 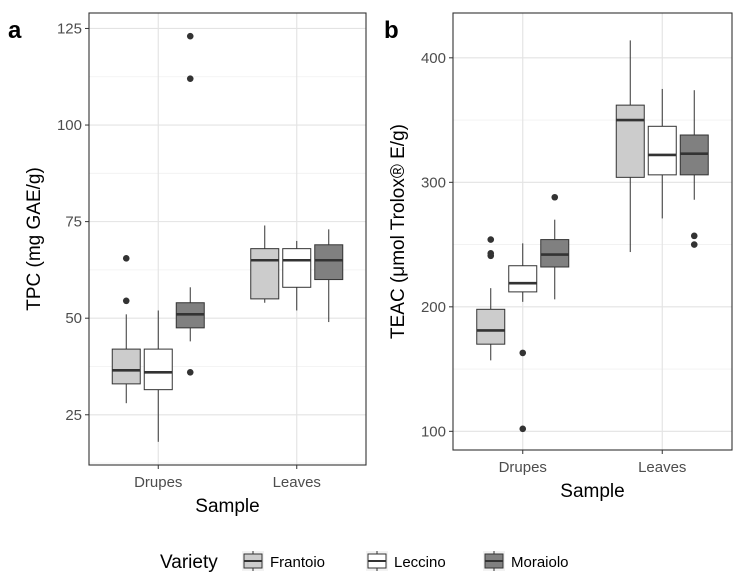 I want to click on legend-item-moraiolo: Moraiolo, so click(x=526, y=561).